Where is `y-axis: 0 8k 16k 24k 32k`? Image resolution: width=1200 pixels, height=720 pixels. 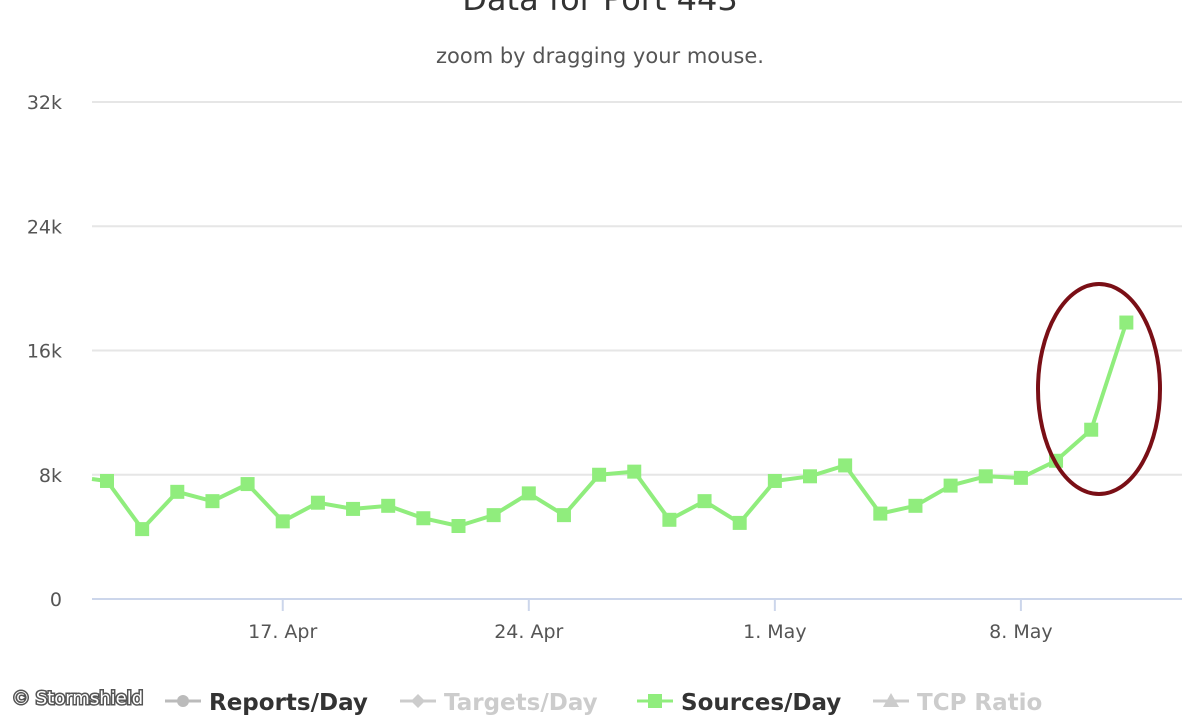 y-axis: 0 8k 16k 24k 32k is located at coordinates (44, 351).